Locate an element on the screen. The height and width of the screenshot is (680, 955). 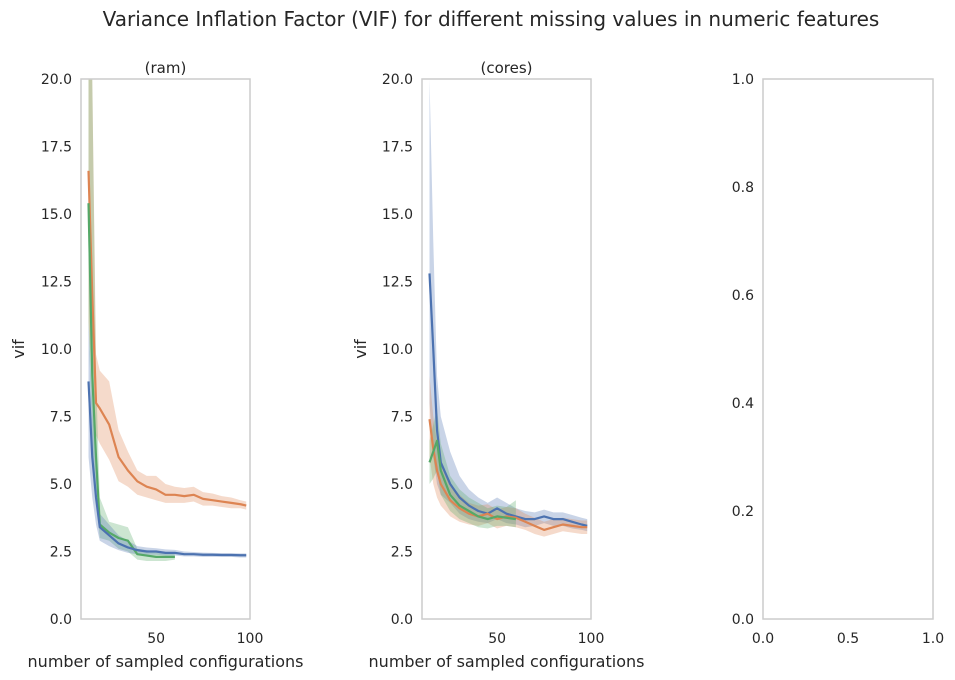
y-tick-label: 0.2 is located at coordinates (743, 512).